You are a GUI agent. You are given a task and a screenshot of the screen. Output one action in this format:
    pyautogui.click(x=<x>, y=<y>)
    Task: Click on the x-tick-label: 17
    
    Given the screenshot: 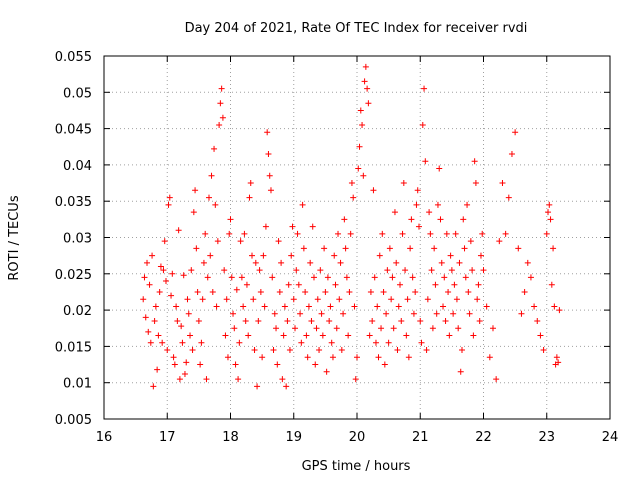 What is the action you would take?
    pyautogui.click(x=167, y=437)
    